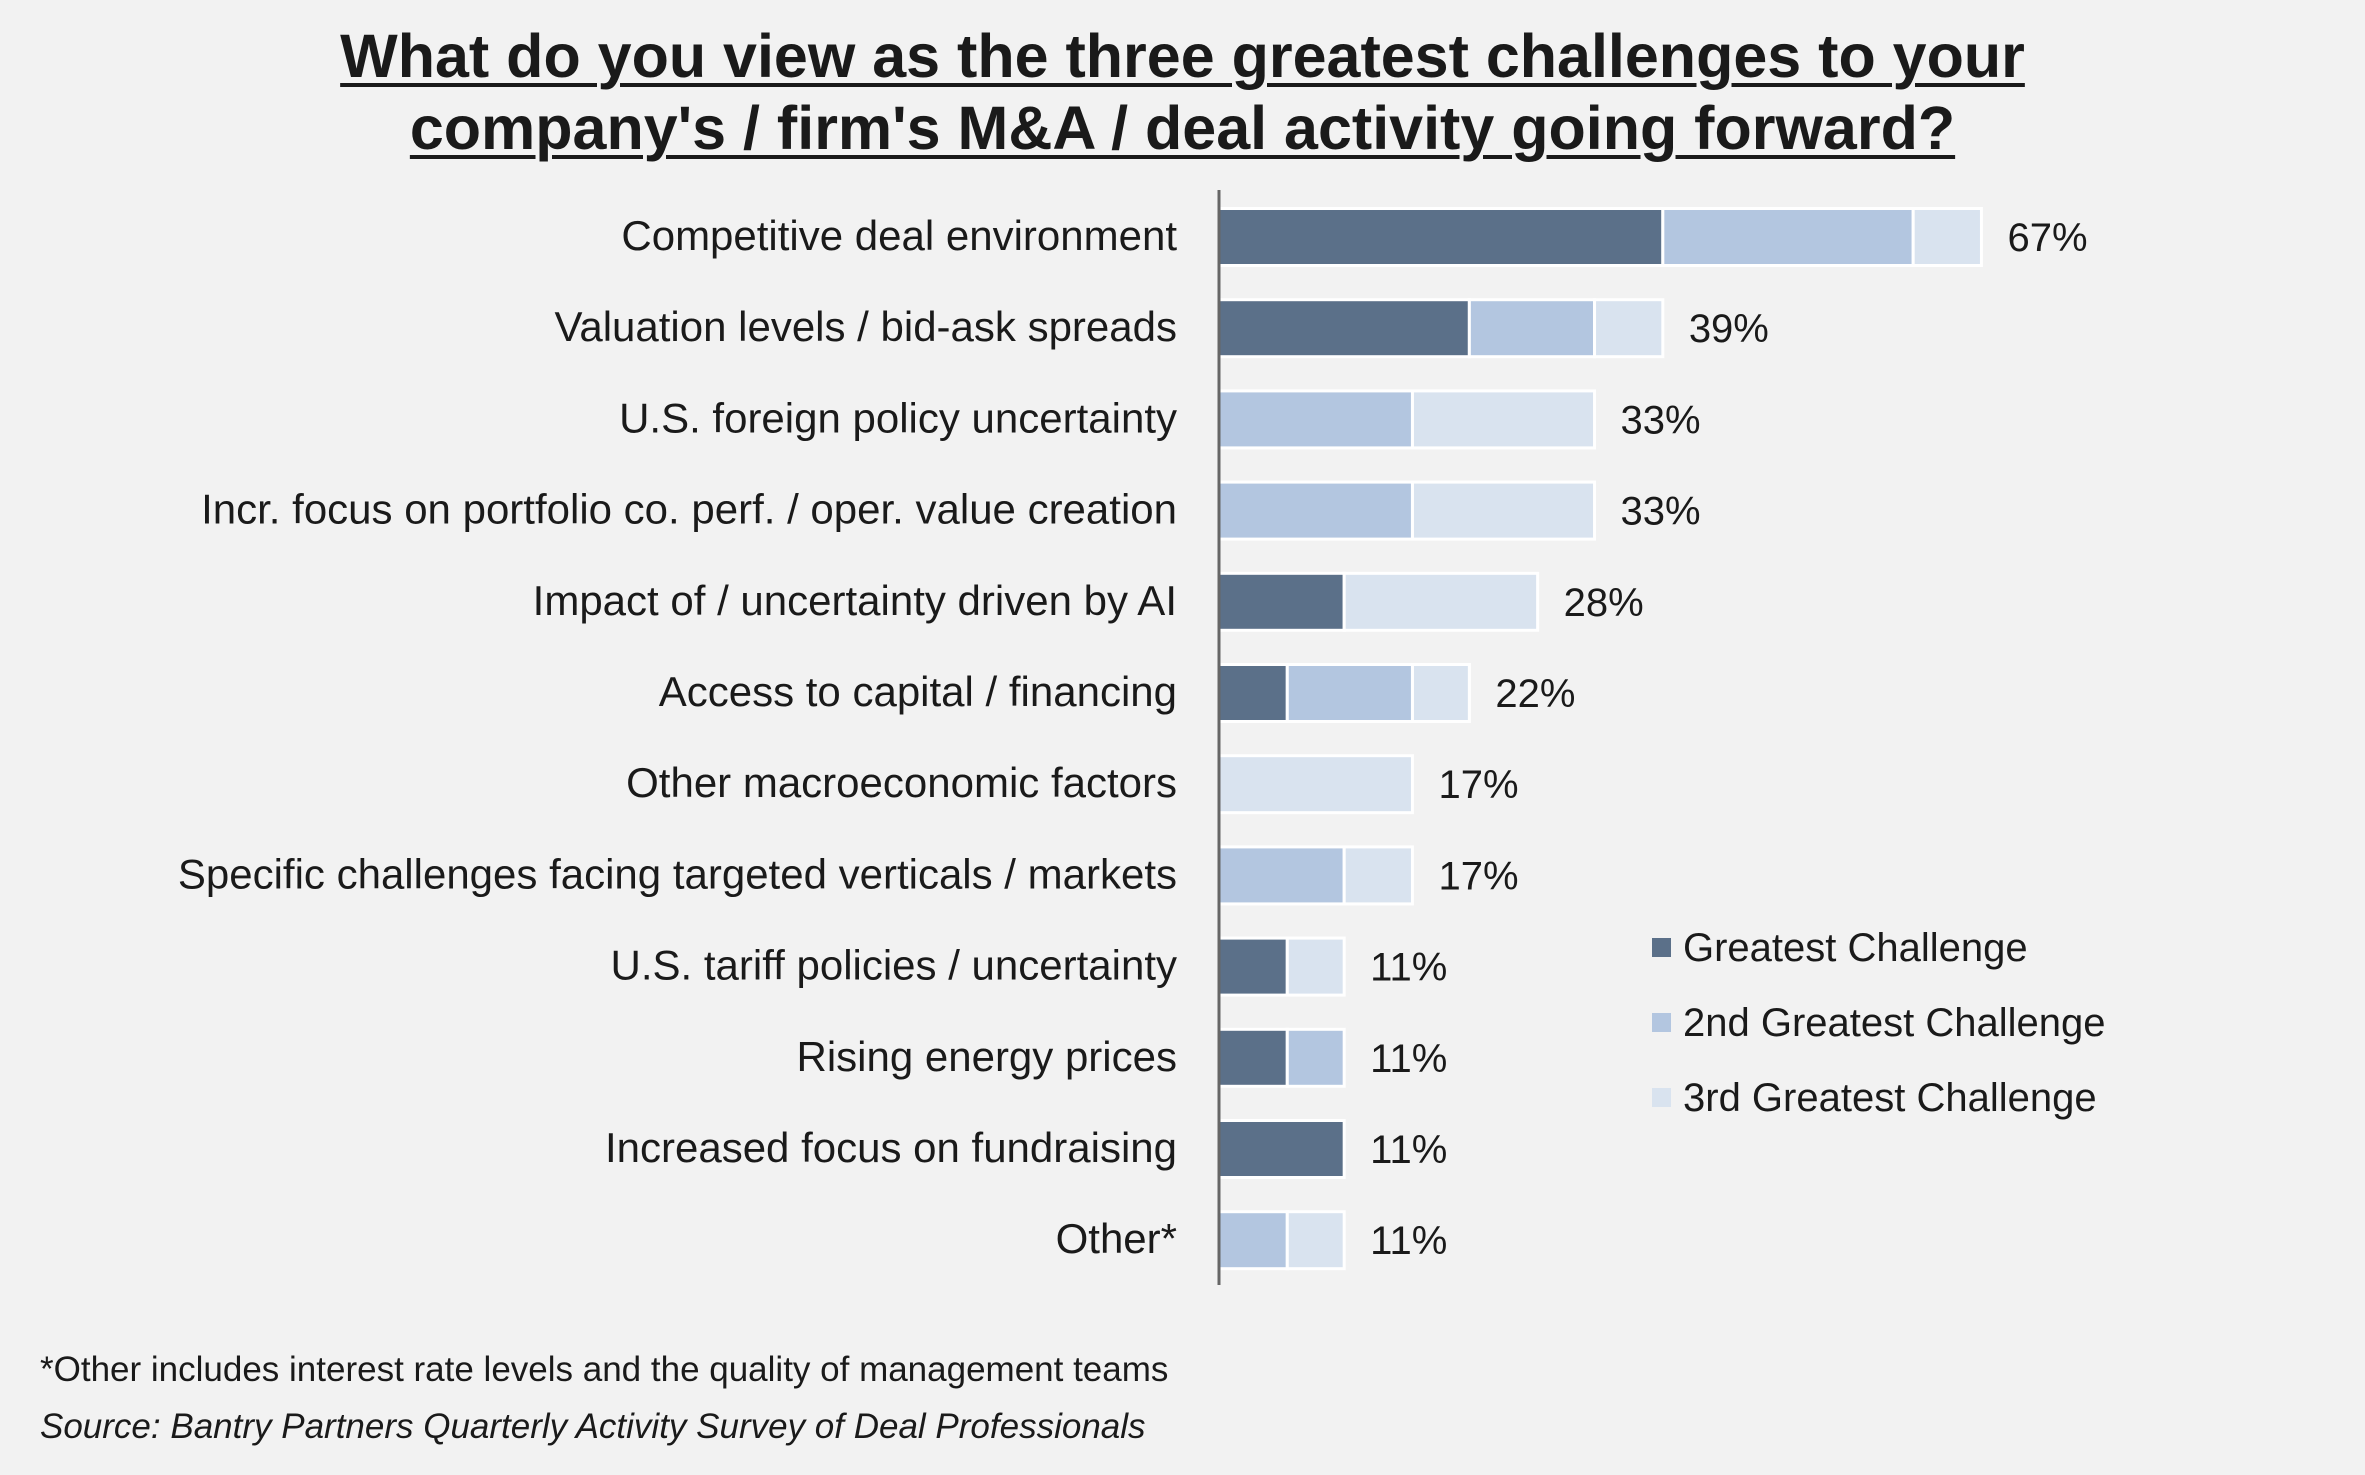  Describe the element at coordinates (1478, 785) in the screenshot. I see `total-label-other-macroeconomic-factors: 17%` at that location.